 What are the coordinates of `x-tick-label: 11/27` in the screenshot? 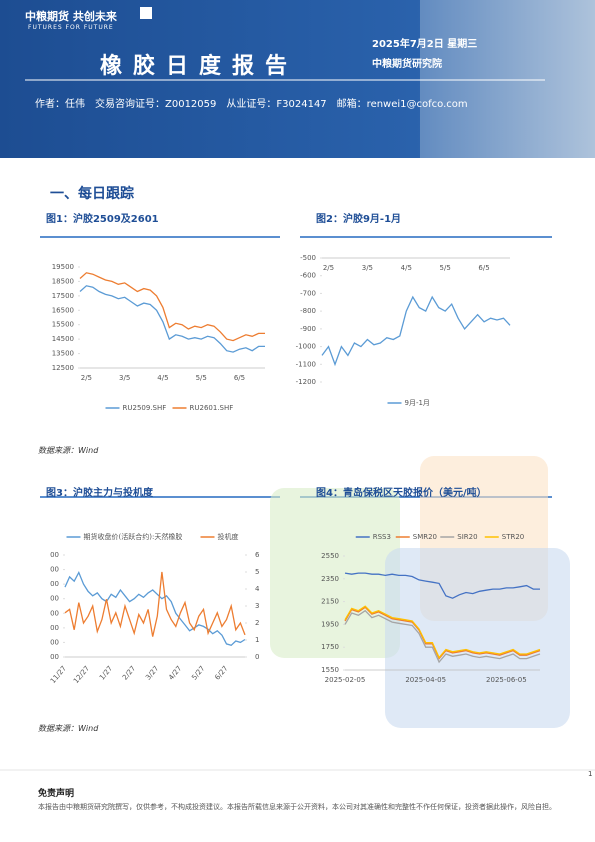 It's located at (58, 674).